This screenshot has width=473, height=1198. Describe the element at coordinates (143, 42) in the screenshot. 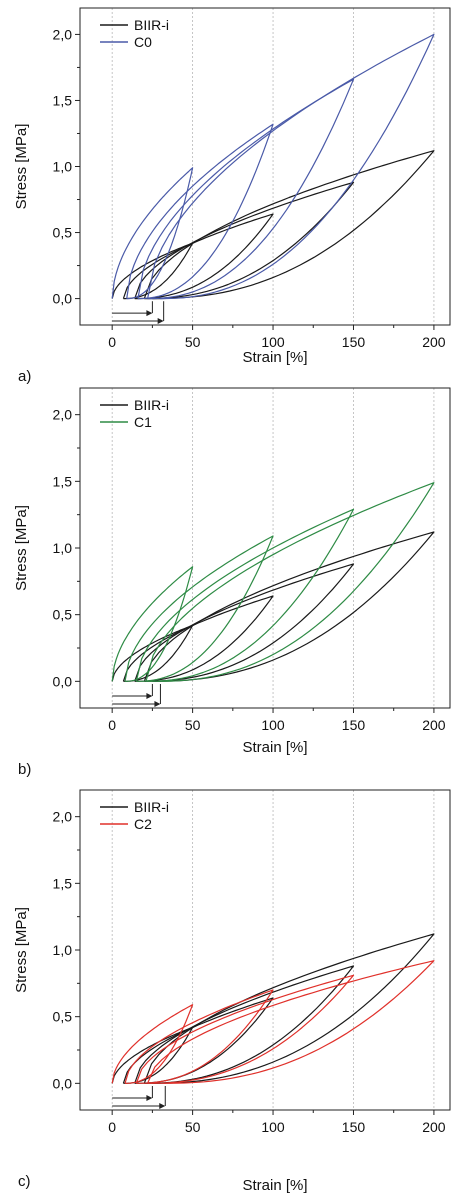

I see `legend-label: C0` at that location.